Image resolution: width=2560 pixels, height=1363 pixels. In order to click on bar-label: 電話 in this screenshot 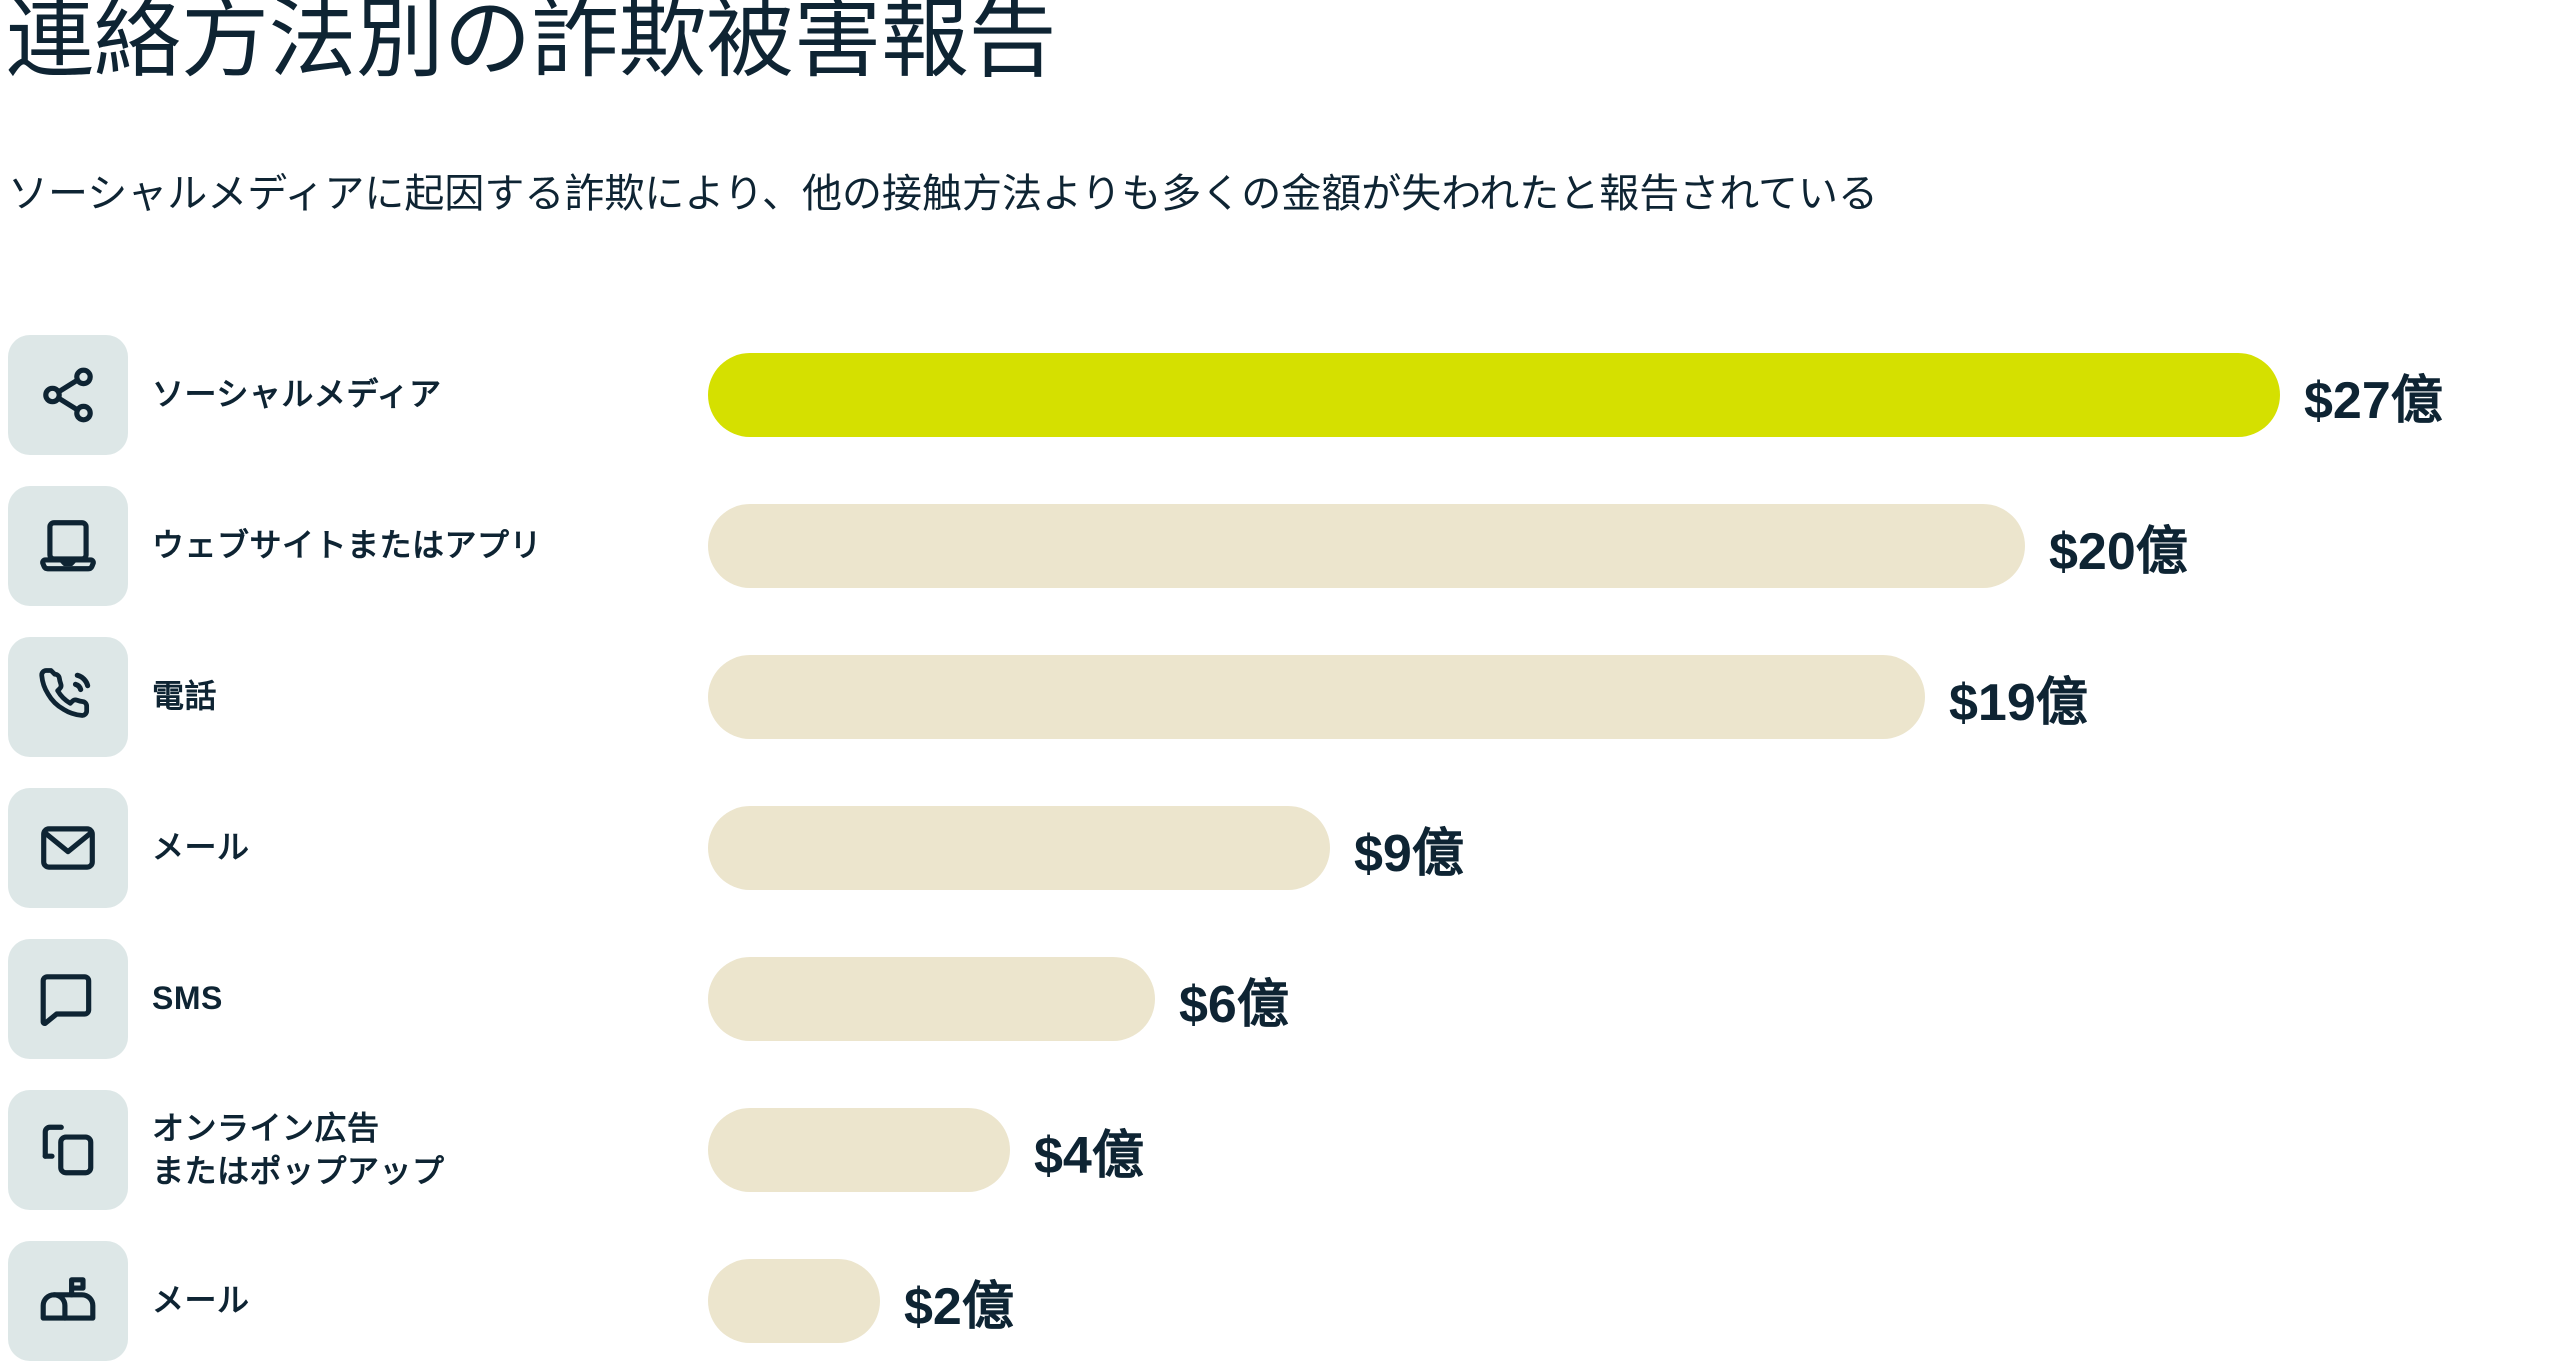, I will do `click(185, 696)`.